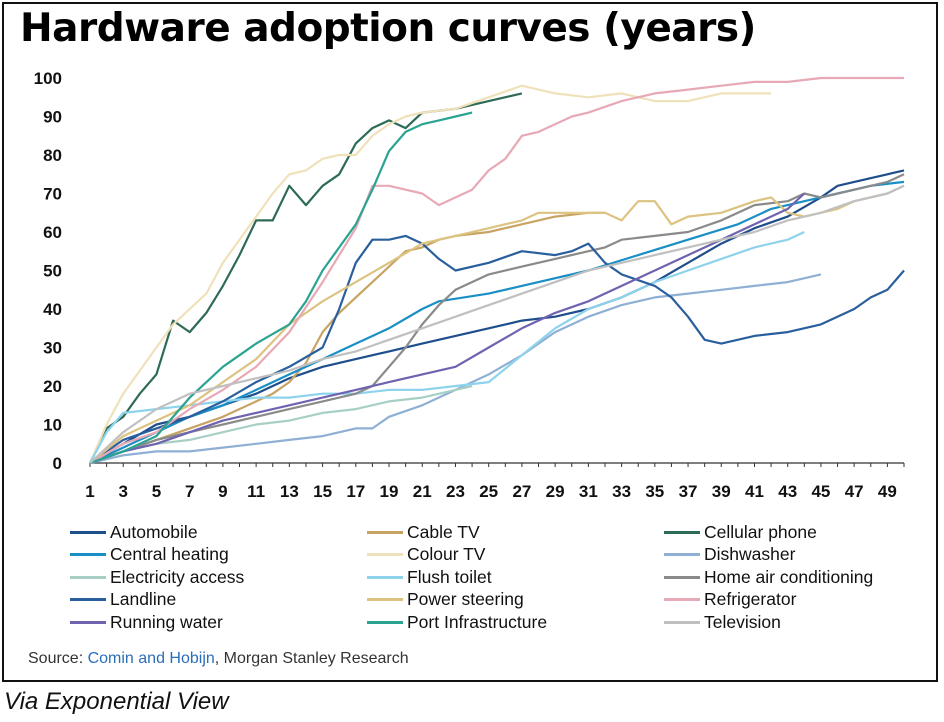 The image size is (944, 722). I want to click on legend-item: Cellular phone, so click(740, 532).